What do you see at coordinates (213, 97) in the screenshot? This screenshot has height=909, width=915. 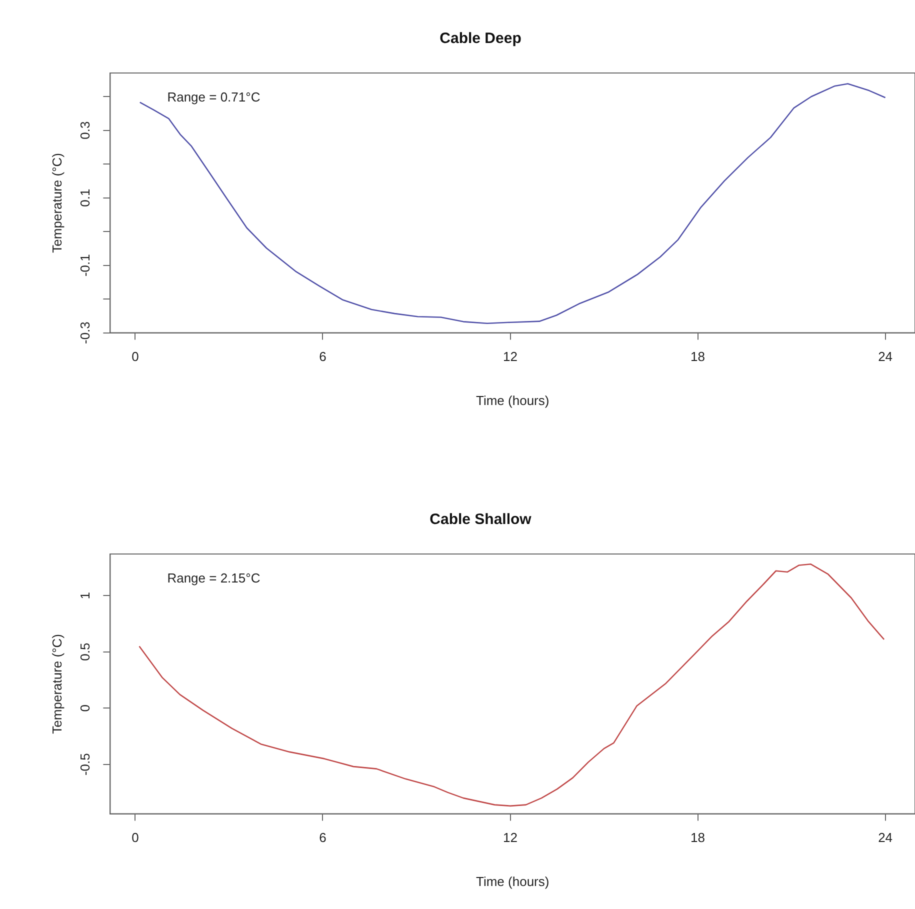 I see `annotation: Range = 0.71°C` at bounding box center [213, 97].